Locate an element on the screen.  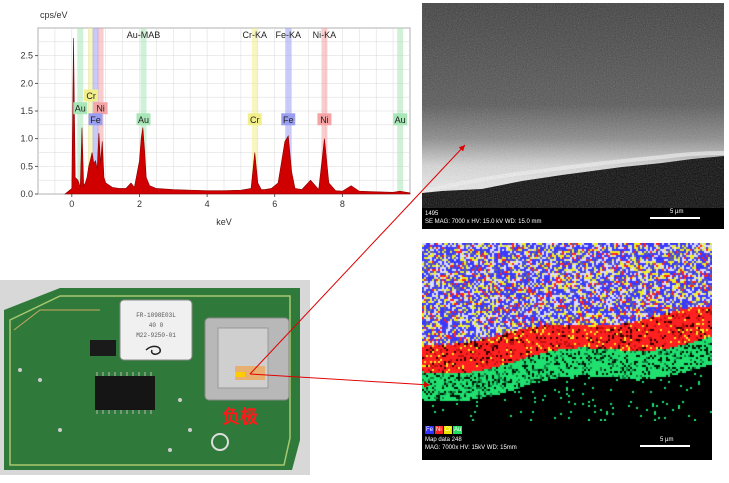
y-tick-label: 1.5 is located at coordinates (26, 111).